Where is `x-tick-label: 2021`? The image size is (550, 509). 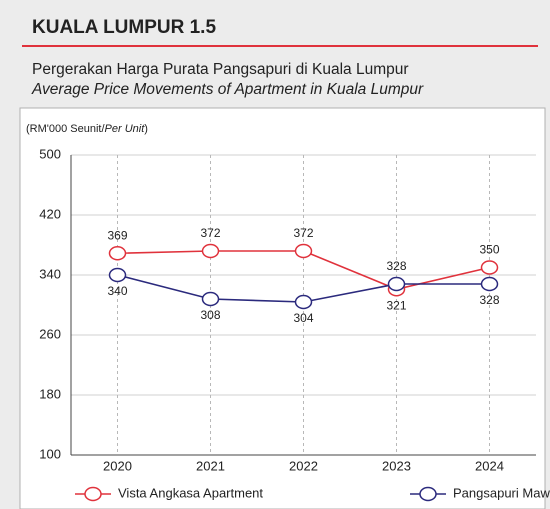
x-tick-label: 2021 is located at coordinates (210, 465).